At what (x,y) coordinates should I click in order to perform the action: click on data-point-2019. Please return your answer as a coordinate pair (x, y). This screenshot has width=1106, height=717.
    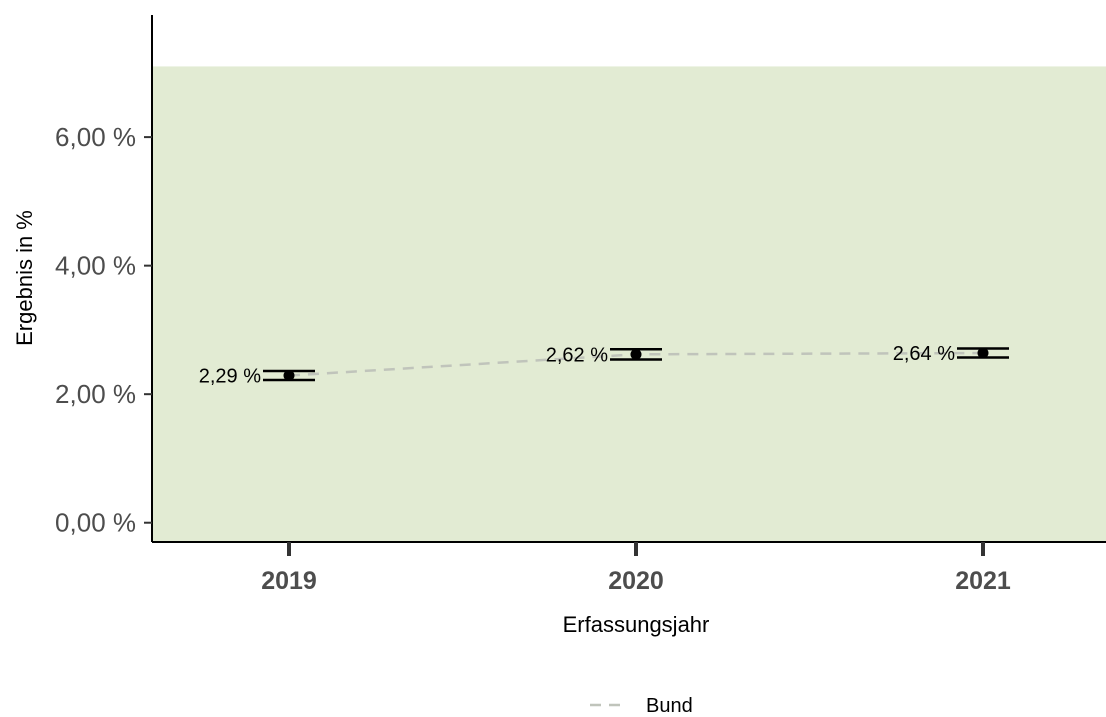
    Looking at the image, I should click on (289, 376).